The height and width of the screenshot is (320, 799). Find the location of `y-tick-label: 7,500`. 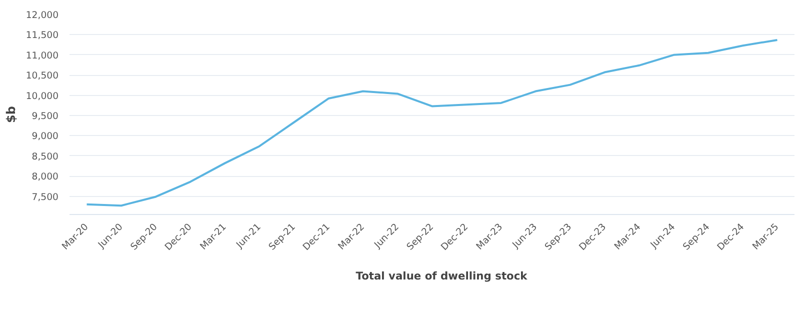

y-tick-label: 7,500 is located at coordinates (45, 197).